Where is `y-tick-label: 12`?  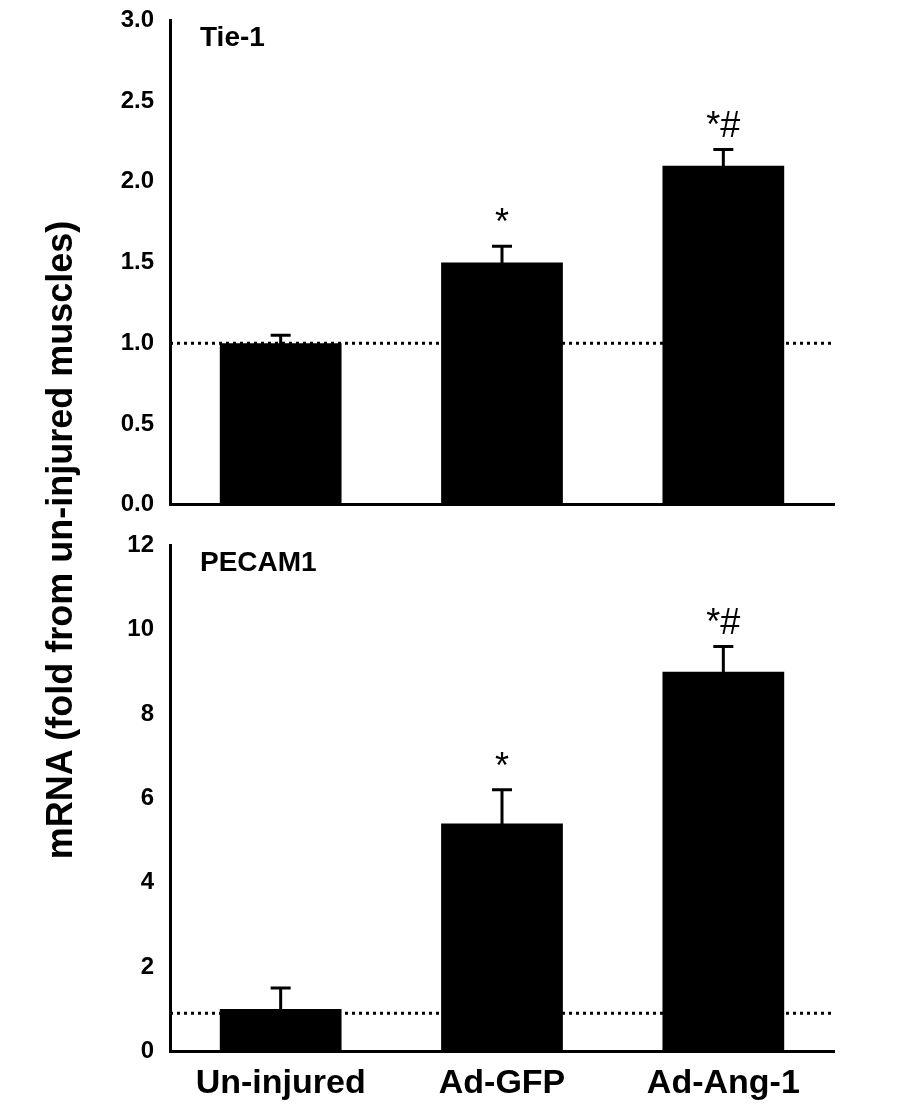
y-tick-label: 12 is located at coordinates (140, 544).